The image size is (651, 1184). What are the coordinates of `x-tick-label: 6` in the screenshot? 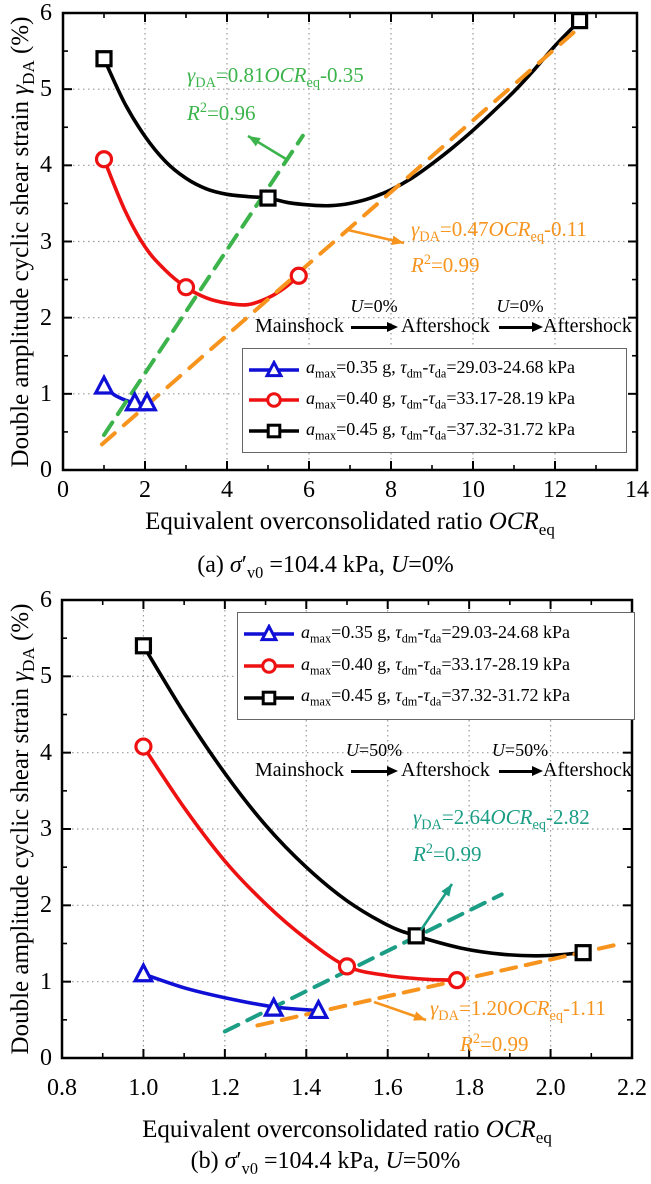 It's located at (309, 490).